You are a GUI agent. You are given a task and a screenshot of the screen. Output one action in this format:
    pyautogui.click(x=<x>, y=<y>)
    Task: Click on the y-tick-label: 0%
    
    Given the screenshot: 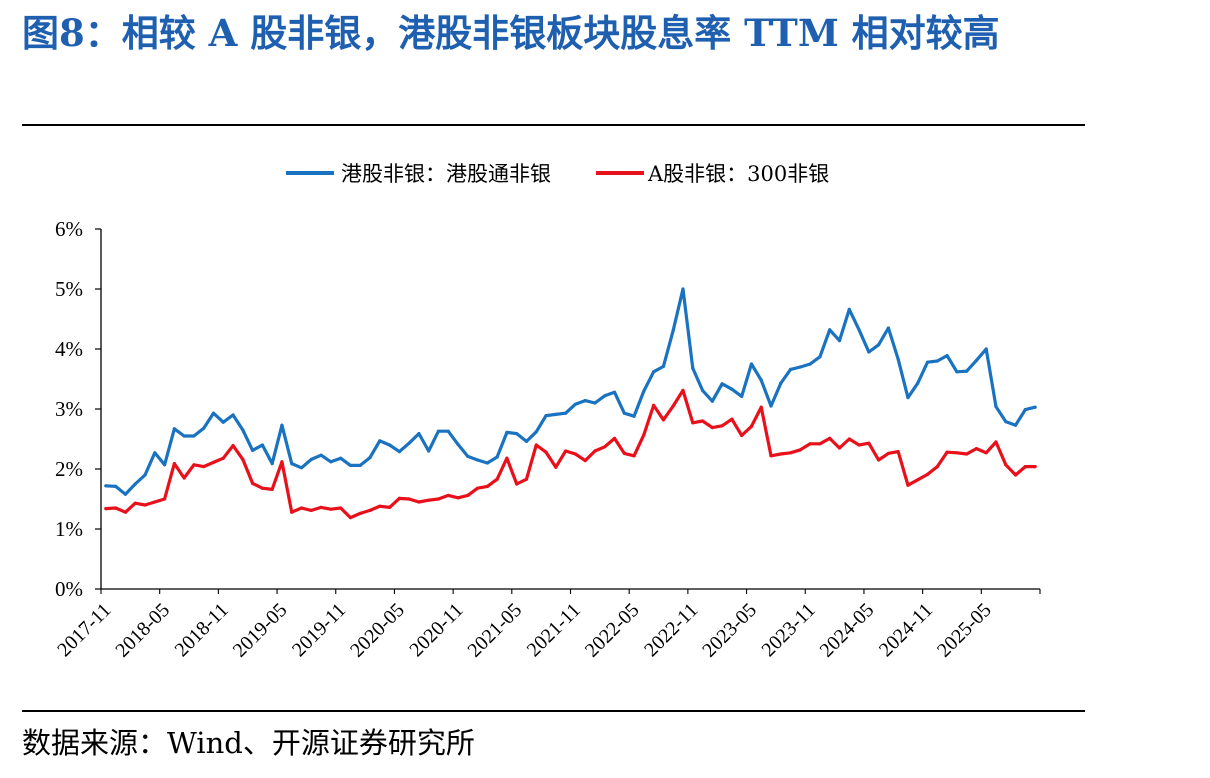 What is the action you would take?
    pyautogui.click(x=69, y=589)
    